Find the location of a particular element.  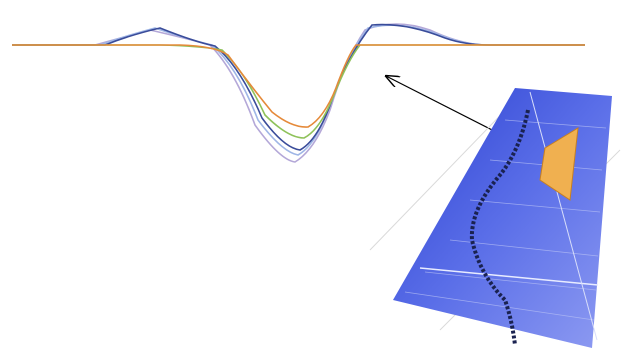

section-line is located at coordinates (509, 276).